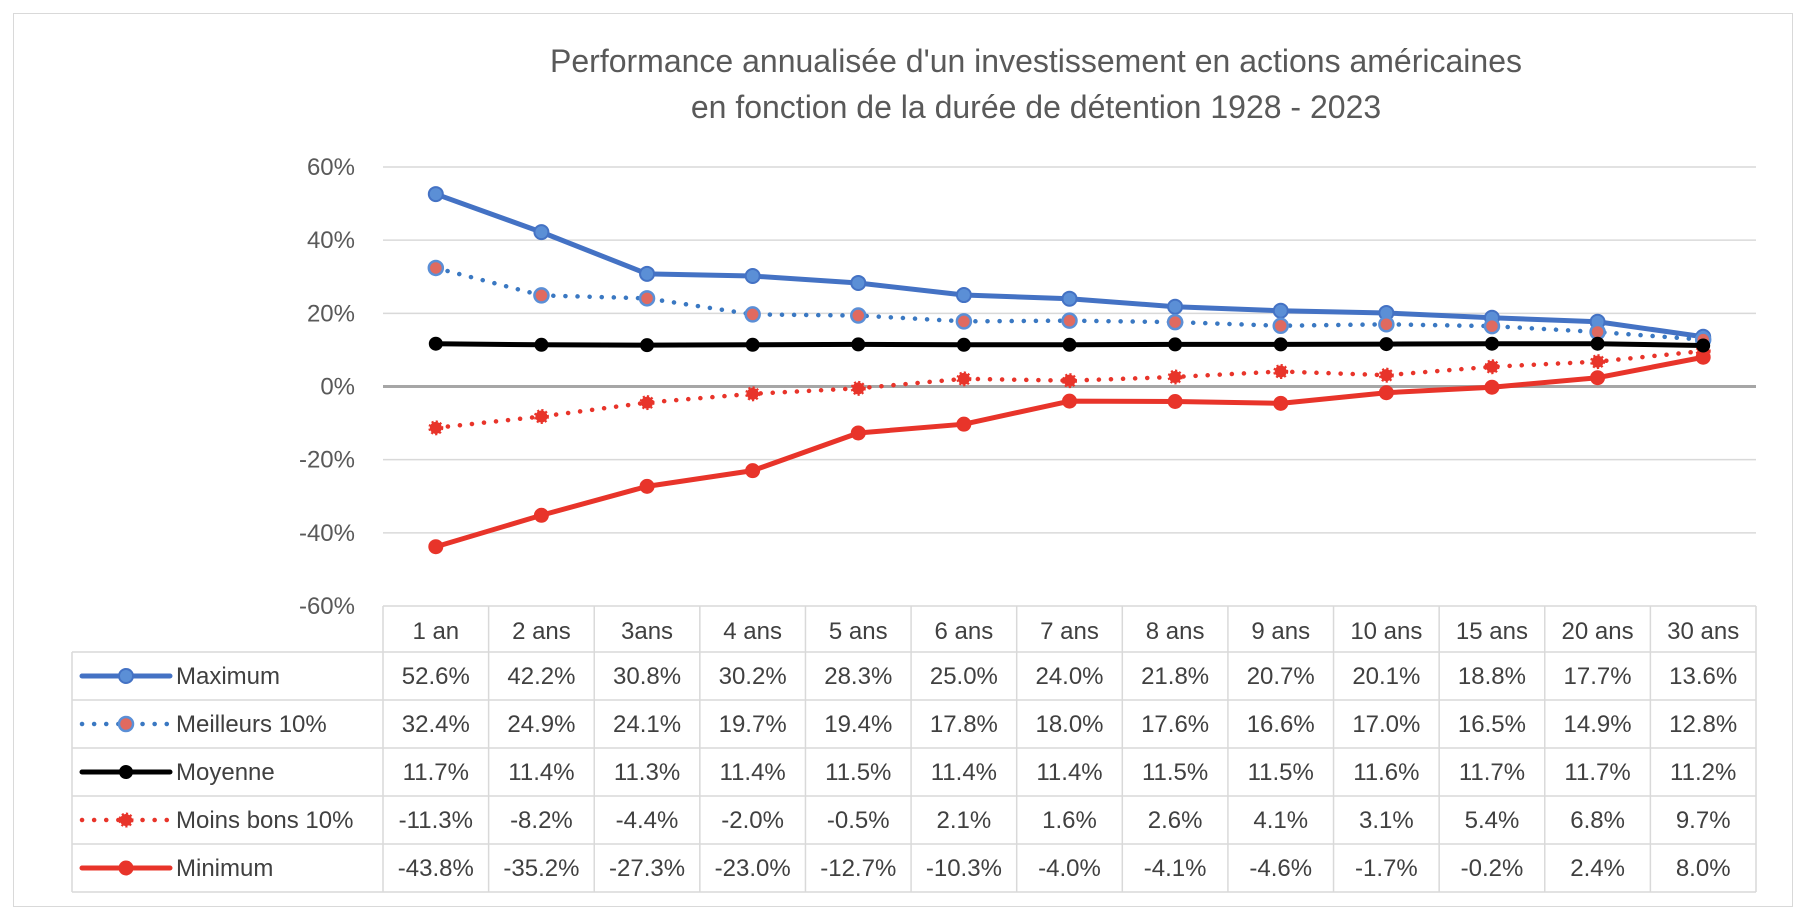 The height and width of the screenshot is (922, 1808). Describe the element at coordinates (1386, 724) in the screenshot. I see `table-cell: 17.0%` at that location.